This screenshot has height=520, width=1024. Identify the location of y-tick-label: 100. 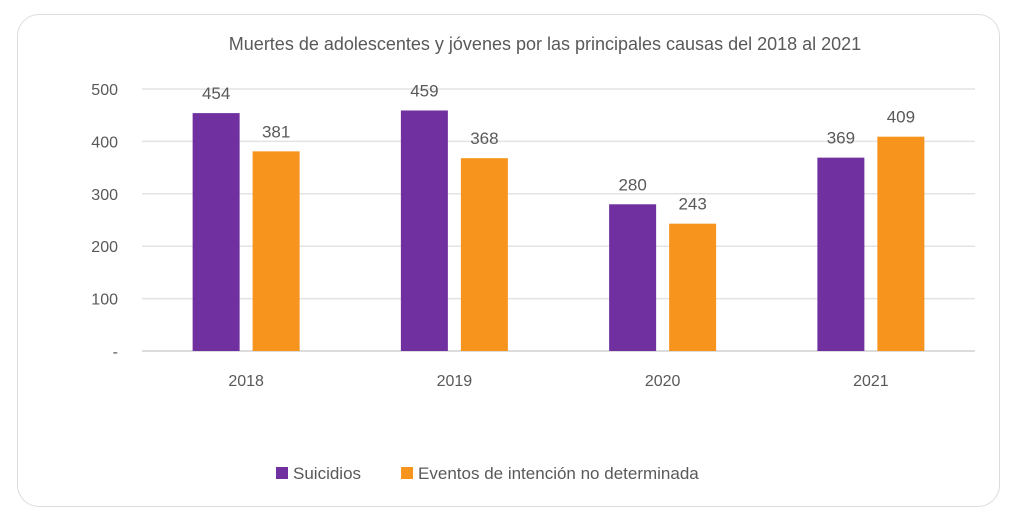
(104, 300).